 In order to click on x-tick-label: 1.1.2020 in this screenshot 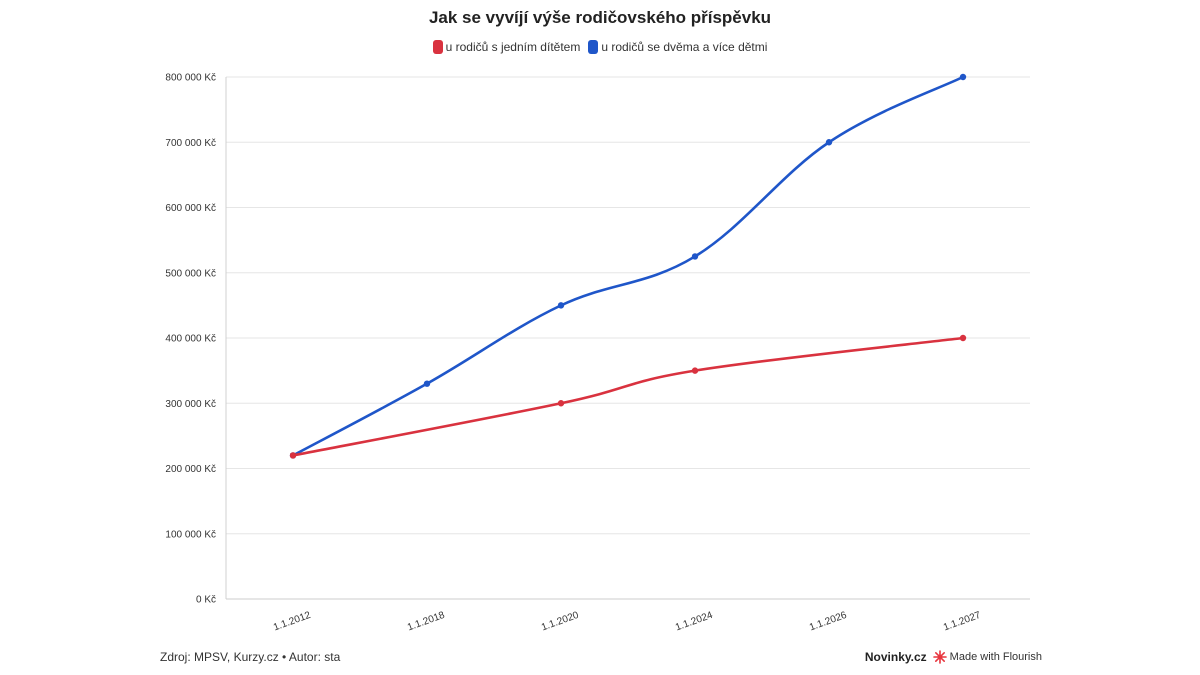, I will do `click(560, 622)`.